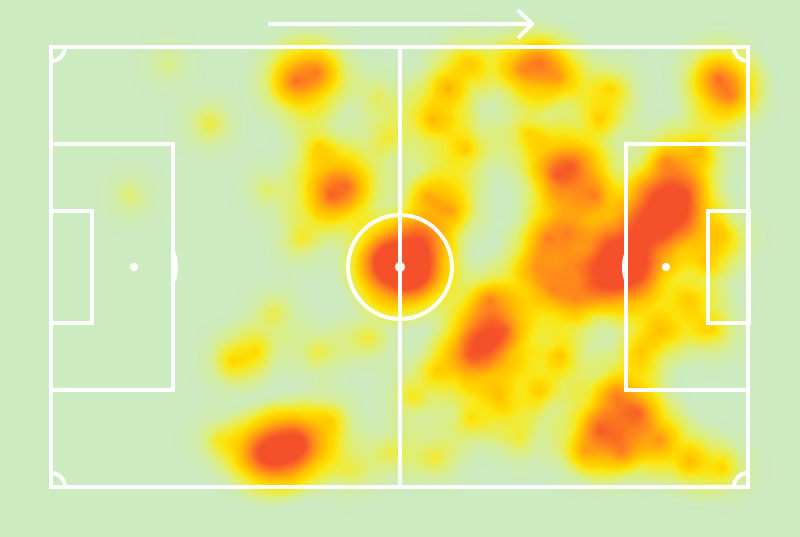 The height and width of the screenshot is (537, 800). Describe the element at coordinates (525, 24) in the screenshot. I see `arrow-head` at that location.